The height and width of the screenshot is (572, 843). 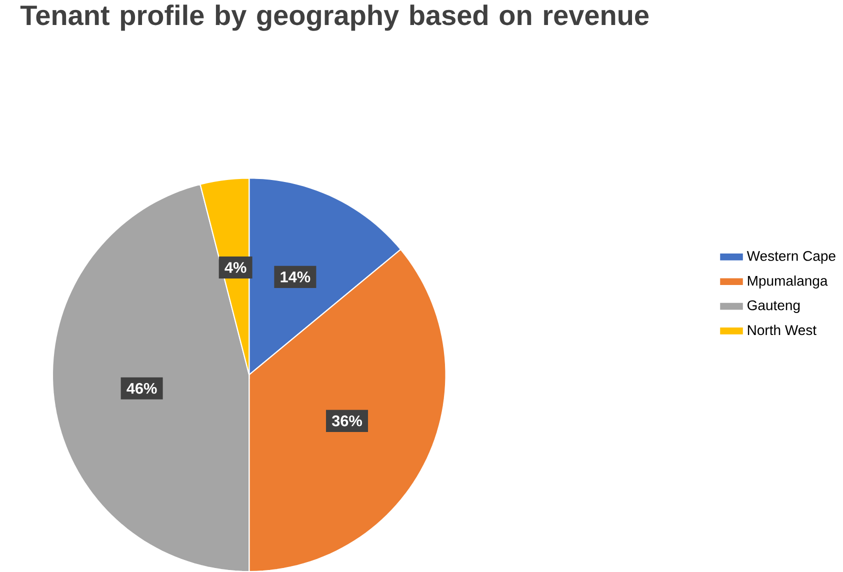 What do you see at coordinates (788, 282) in the screenshot?
I see `legend-label: Mpumalanga` at bounding box center [788, 282].